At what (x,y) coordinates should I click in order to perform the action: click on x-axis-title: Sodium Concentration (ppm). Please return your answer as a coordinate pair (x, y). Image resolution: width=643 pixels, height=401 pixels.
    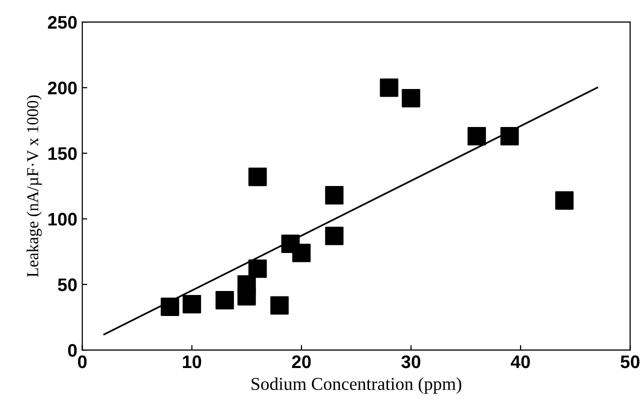
    Looking at the image, I should click on (357, 385).